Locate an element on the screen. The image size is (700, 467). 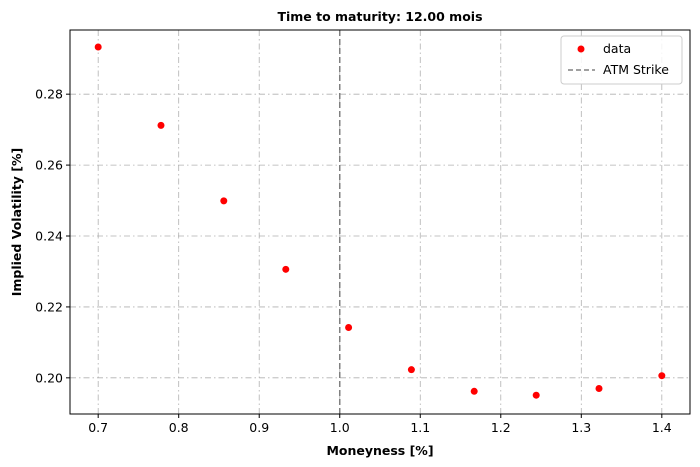
x-tick-label: 1.0 is located at coordinates (340, 427).